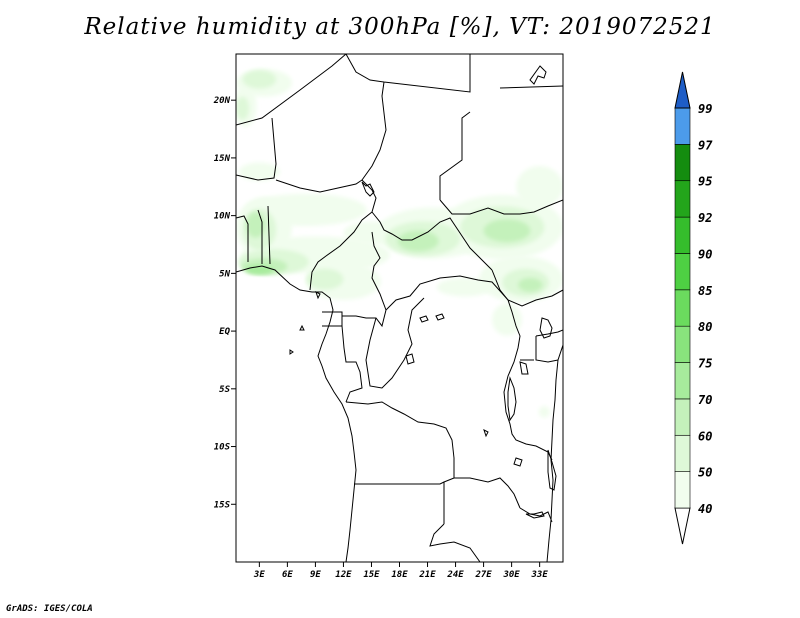 This screenshot has width=800, height=618. I want to click on lat-tick-label: 15N, so click(222, 159).